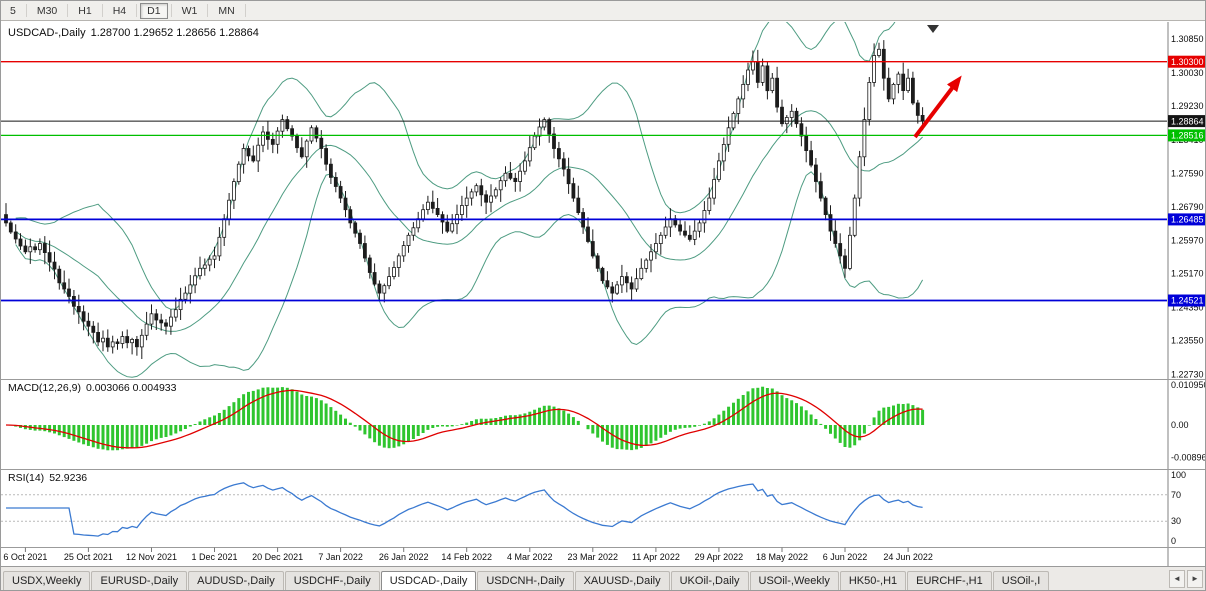 This screenshot has height=591, width=1206. Describe the element at coordinates (190, 11) in the screenshot. I see `timeframe-button-W1: W1` at that location.